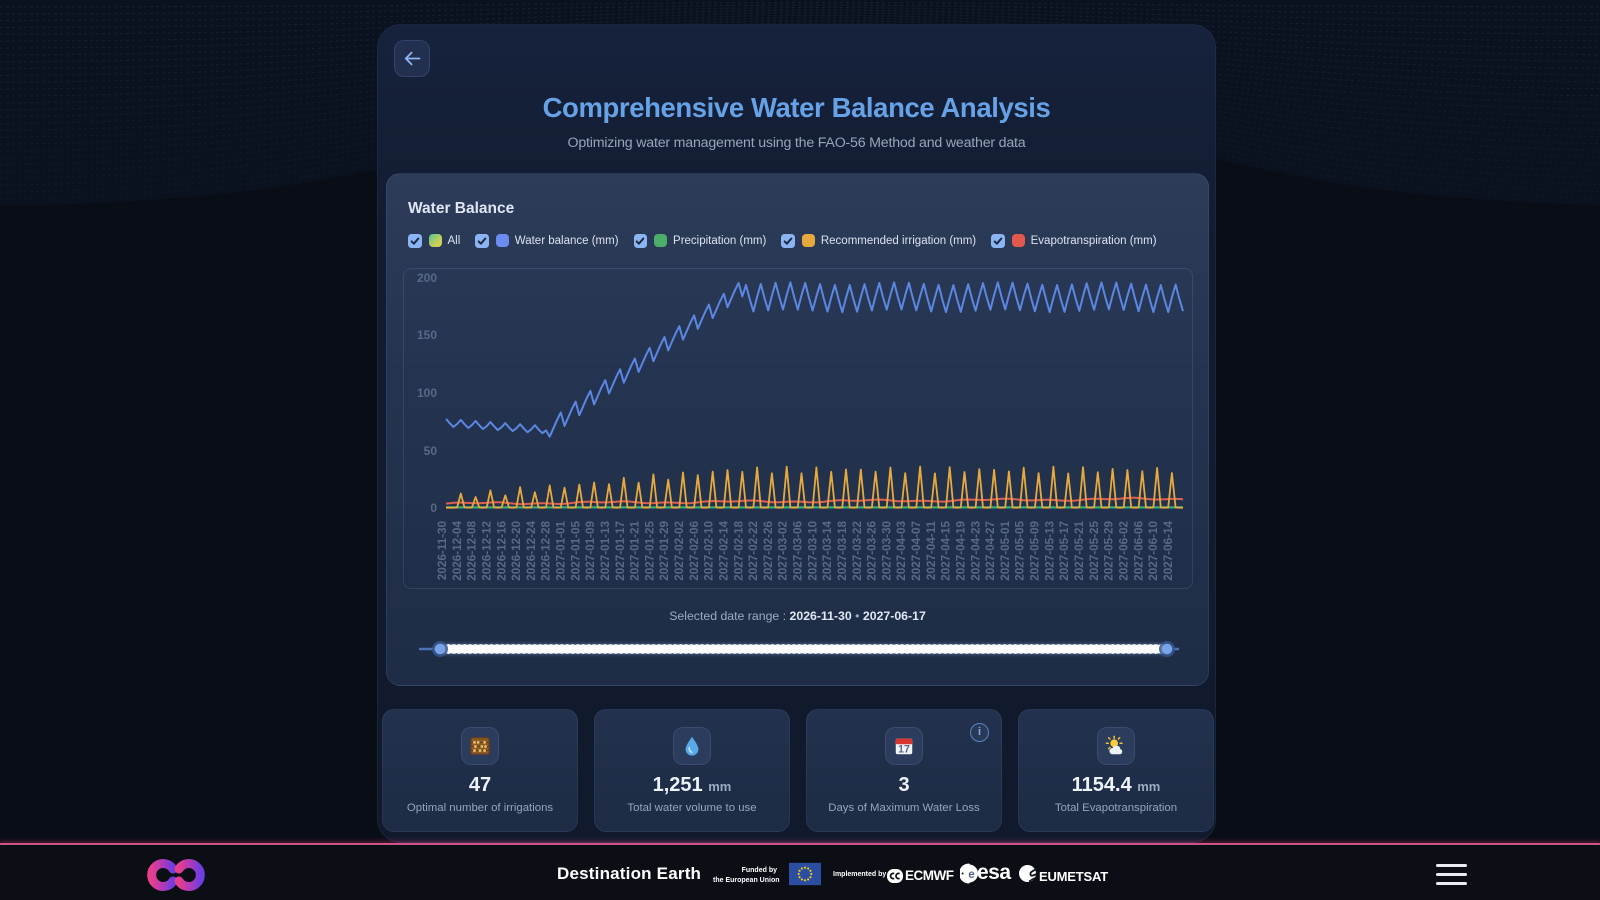 The image size is (1600, 900). Describe the element at coordinates (664, 551) in the screenshot. I see `svg-text: 2027-01-29` at that location.